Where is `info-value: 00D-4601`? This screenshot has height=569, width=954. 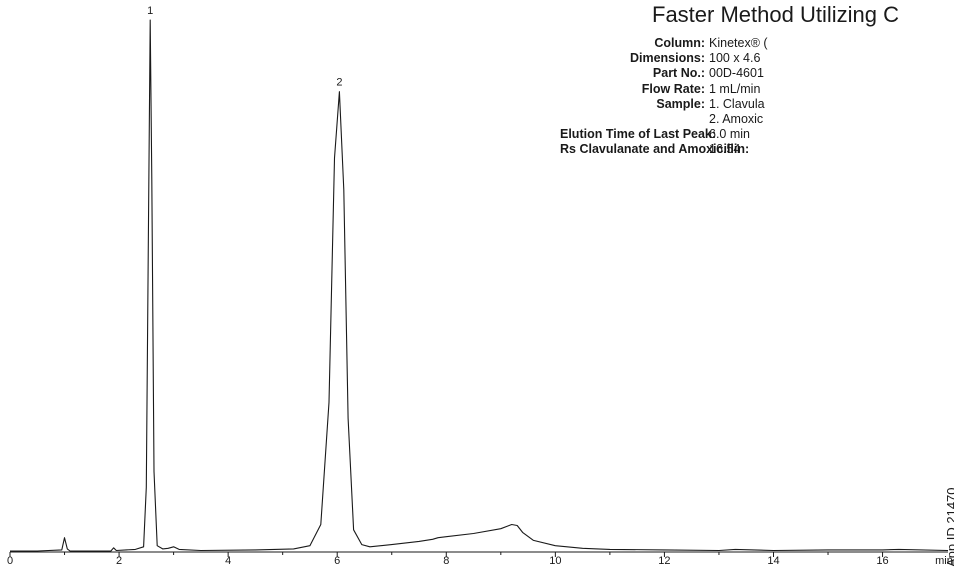 info-value: 00D-4601 is located at coordinates (736, 73).